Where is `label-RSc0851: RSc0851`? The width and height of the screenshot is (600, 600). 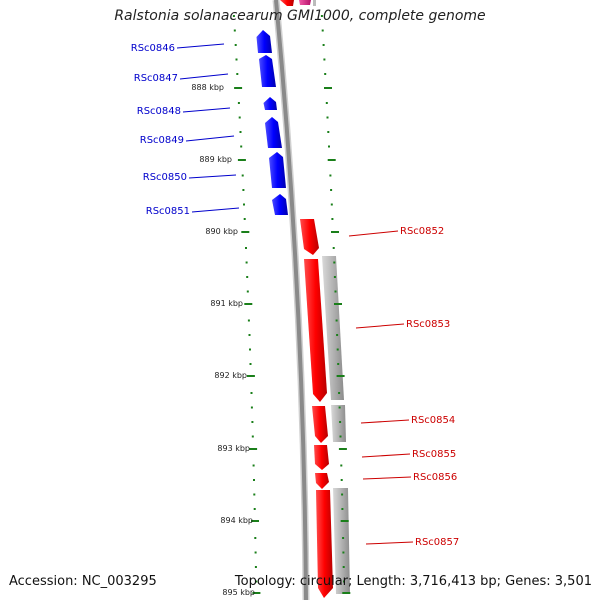 label-RSc0851: RSc0851 is located at coordinates (168, 211).